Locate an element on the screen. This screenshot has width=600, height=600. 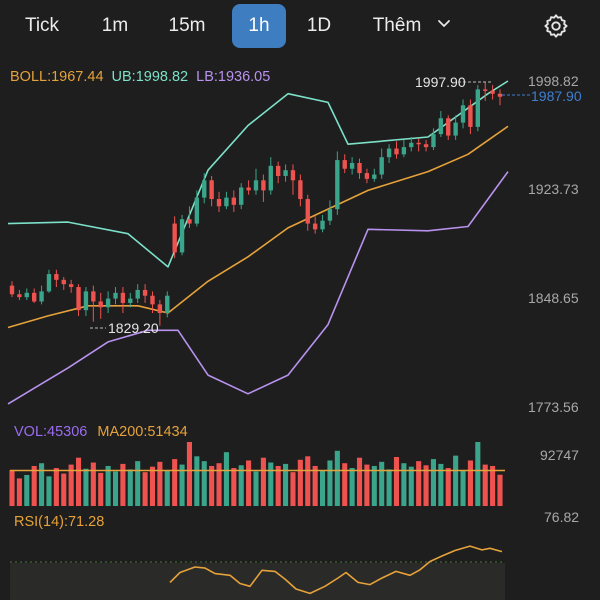
tab-15m: 15m is located at coordinates (187, 25).